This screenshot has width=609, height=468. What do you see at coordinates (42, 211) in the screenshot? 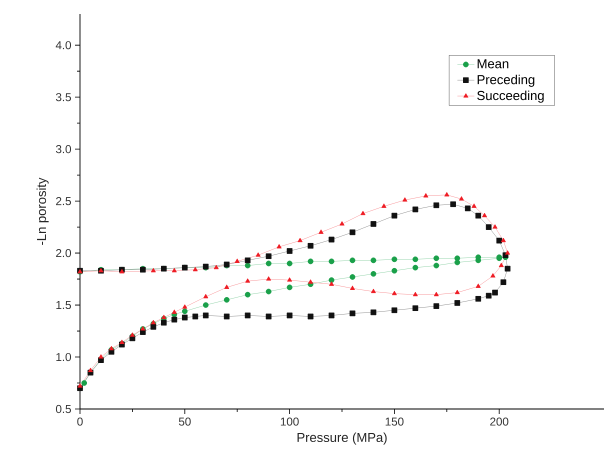
I see `y-axis-title: -Ln porosity` at bounding box center [42, 211].